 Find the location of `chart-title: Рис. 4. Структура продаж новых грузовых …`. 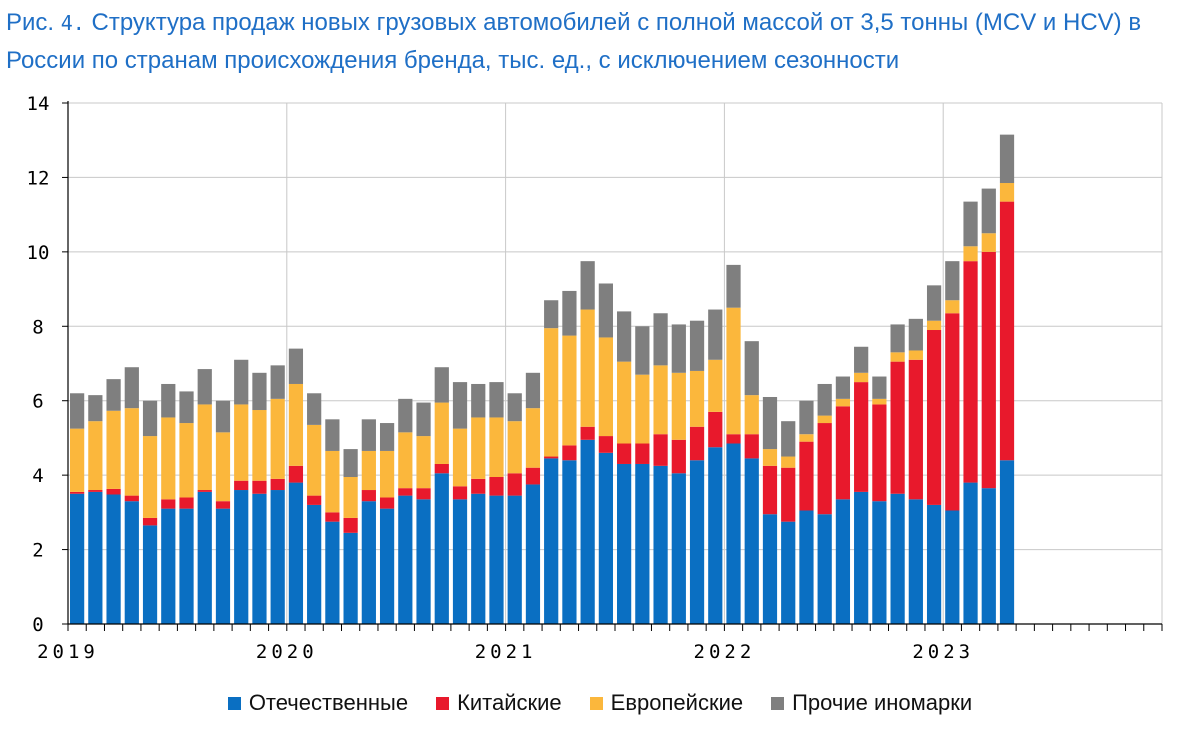

chart-title: Рис. 4. Структура продаж новых грузовых … is located at coordinates (601, 42).